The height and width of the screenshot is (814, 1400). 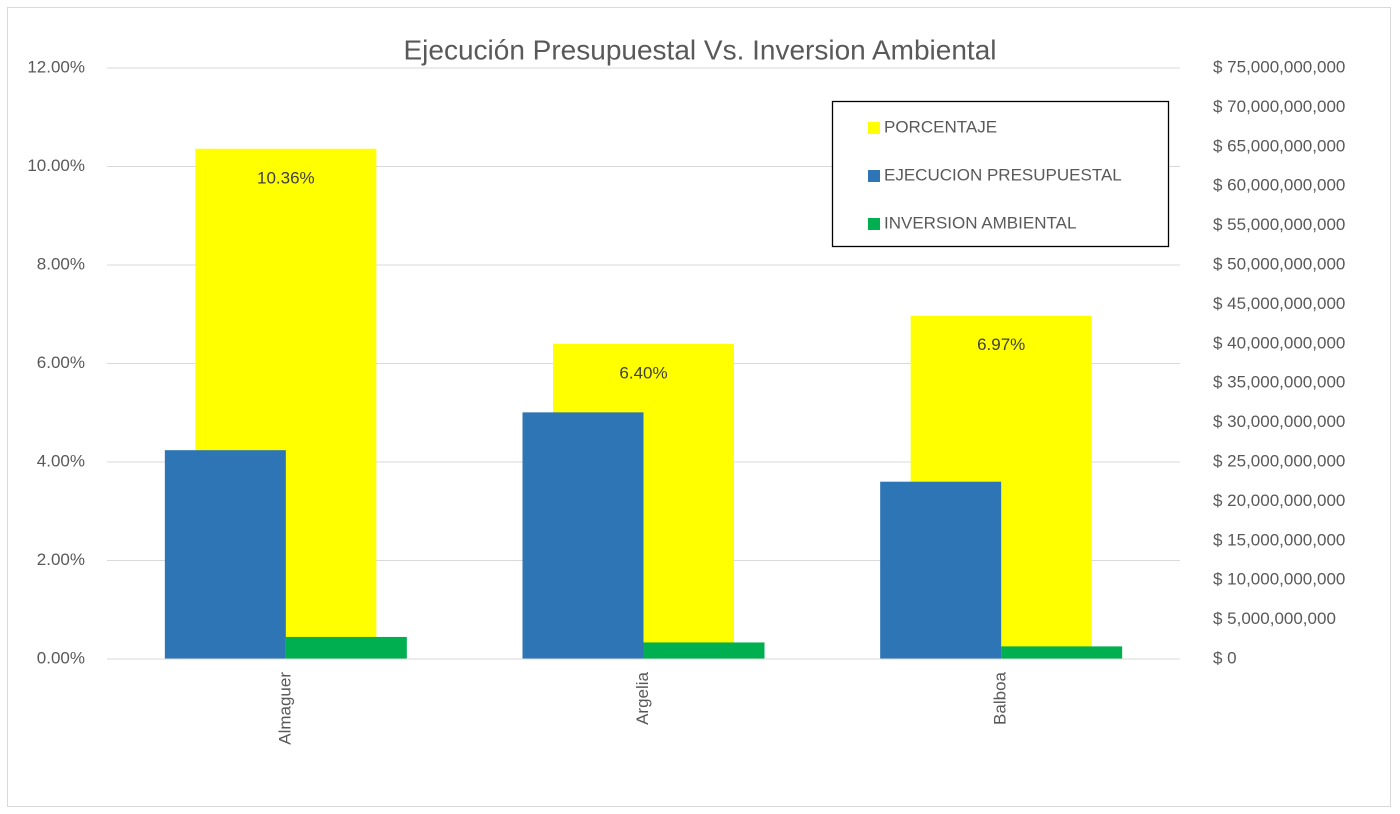 I want to click on y2-tick-label: $ 60,000,000,000, so click(x=1279, y=185).